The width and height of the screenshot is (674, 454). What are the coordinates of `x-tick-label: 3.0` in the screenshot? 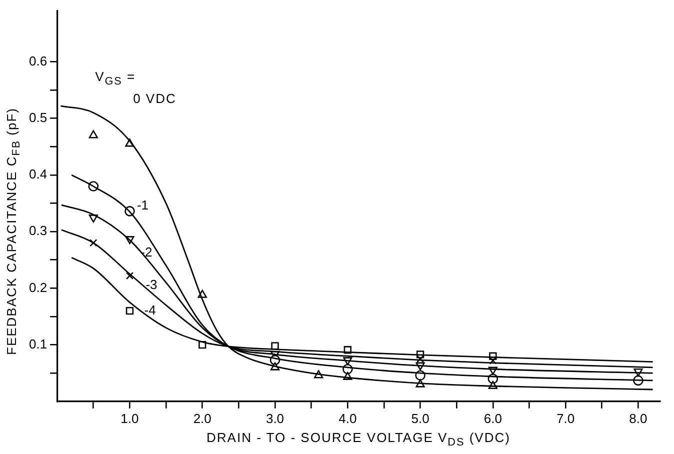 It's located at (275, 418).